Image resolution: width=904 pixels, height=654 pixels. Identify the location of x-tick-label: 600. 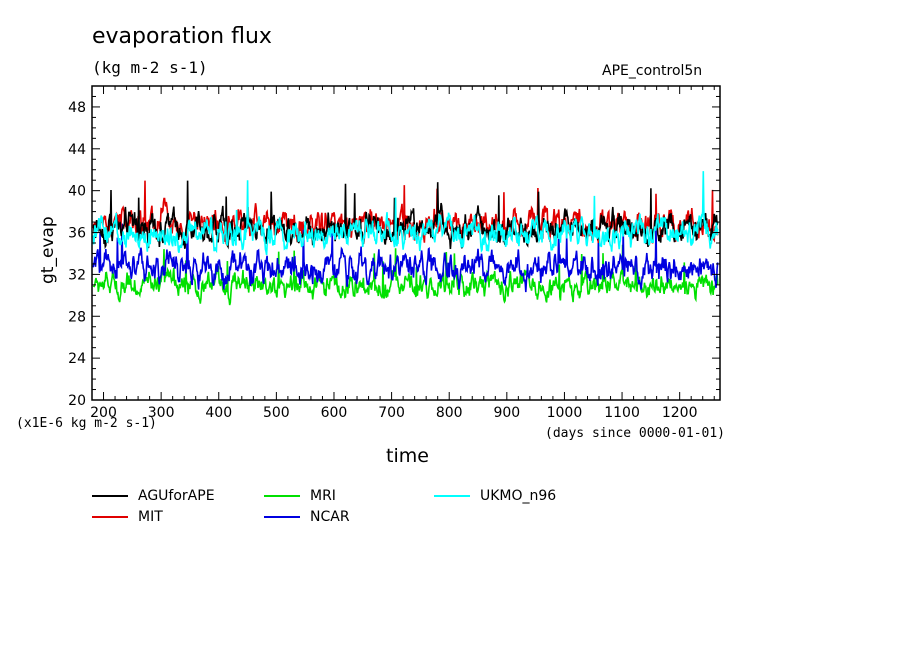
(334, 413).